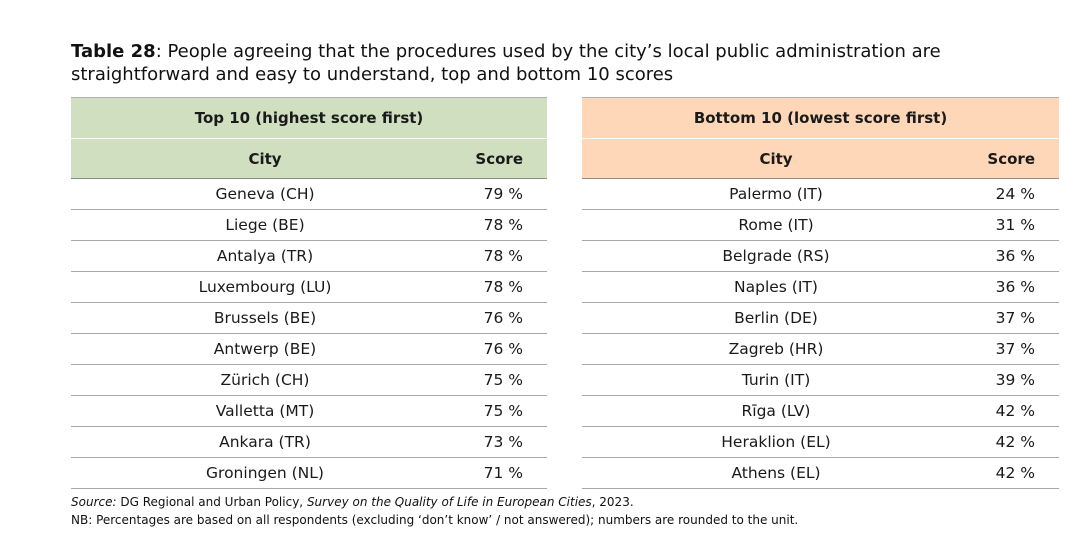  Describe the element at coordinates (776, 318) in the screenshot. I see `city-cell: Berlin (DE)` at that location.